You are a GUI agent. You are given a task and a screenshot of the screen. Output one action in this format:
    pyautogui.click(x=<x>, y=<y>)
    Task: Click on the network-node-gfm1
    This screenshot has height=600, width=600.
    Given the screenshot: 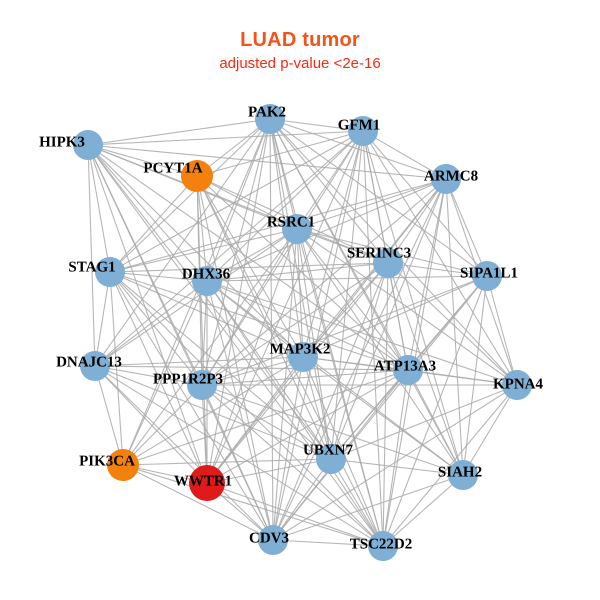 What is the action you would take?
    pyautogui.click(x=363, y=131)
    